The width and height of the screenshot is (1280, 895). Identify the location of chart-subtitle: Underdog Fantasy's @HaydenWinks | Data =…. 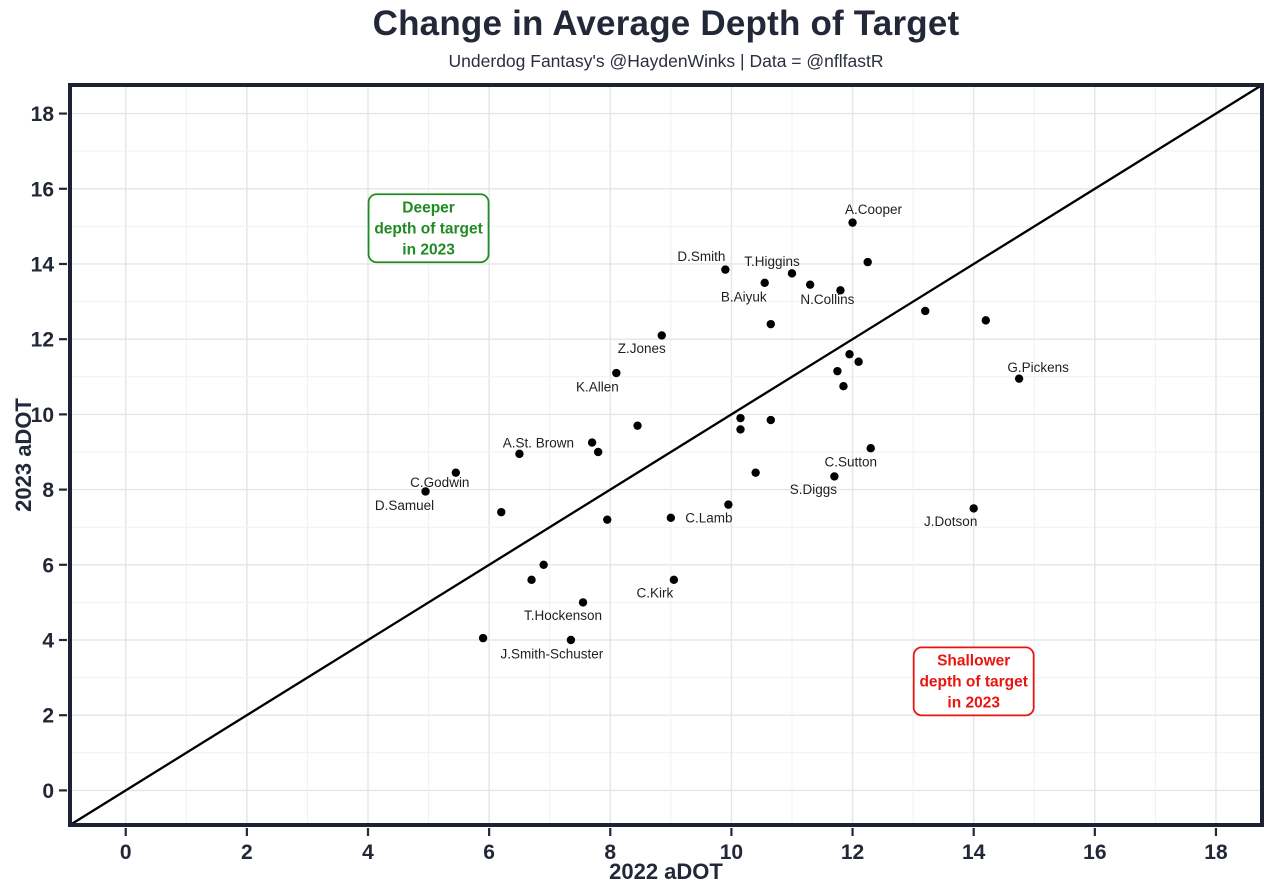
(666, 61).